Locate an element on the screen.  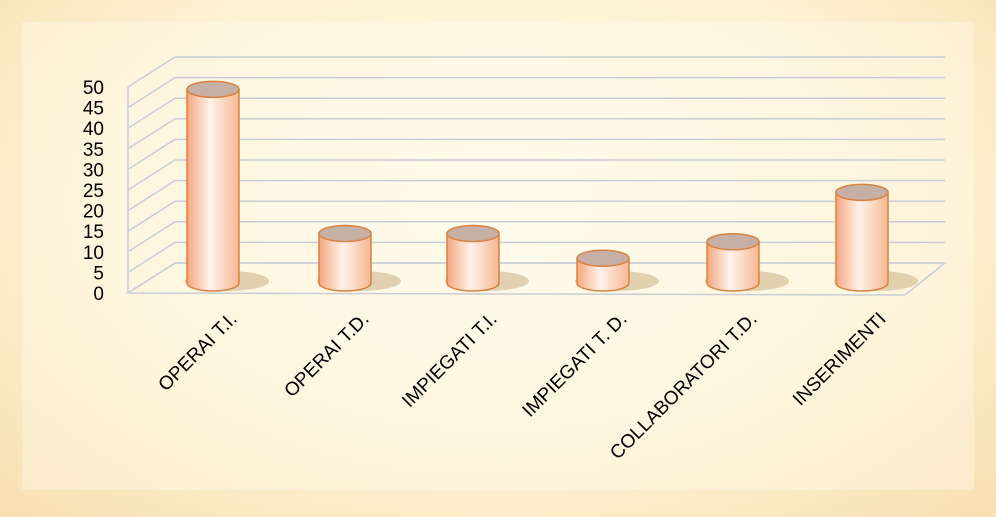
y-tick-label: 45 is located at coordinates (93, 109).